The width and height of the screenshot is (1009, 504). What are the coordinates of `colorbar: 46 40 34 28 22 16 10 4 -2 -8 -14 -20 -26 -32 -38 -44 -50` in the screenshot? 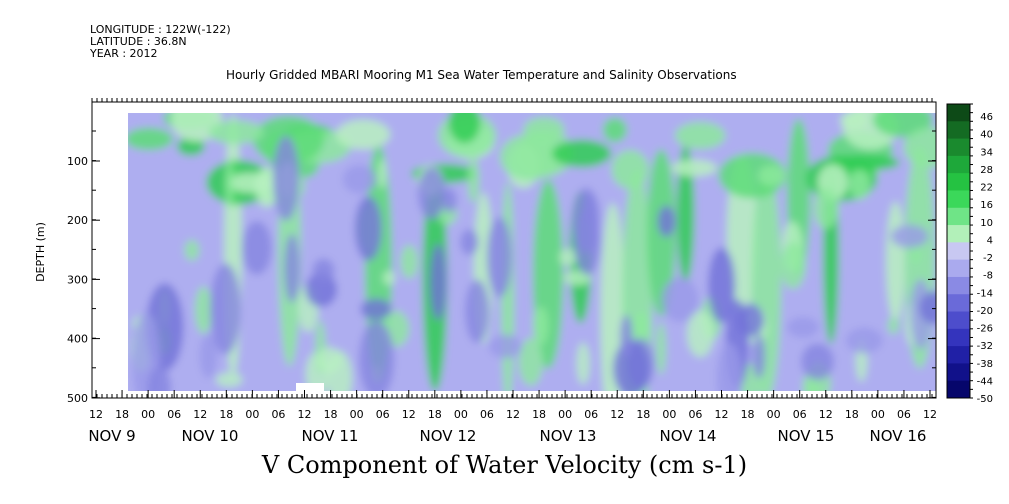 It's located at (969, 254).